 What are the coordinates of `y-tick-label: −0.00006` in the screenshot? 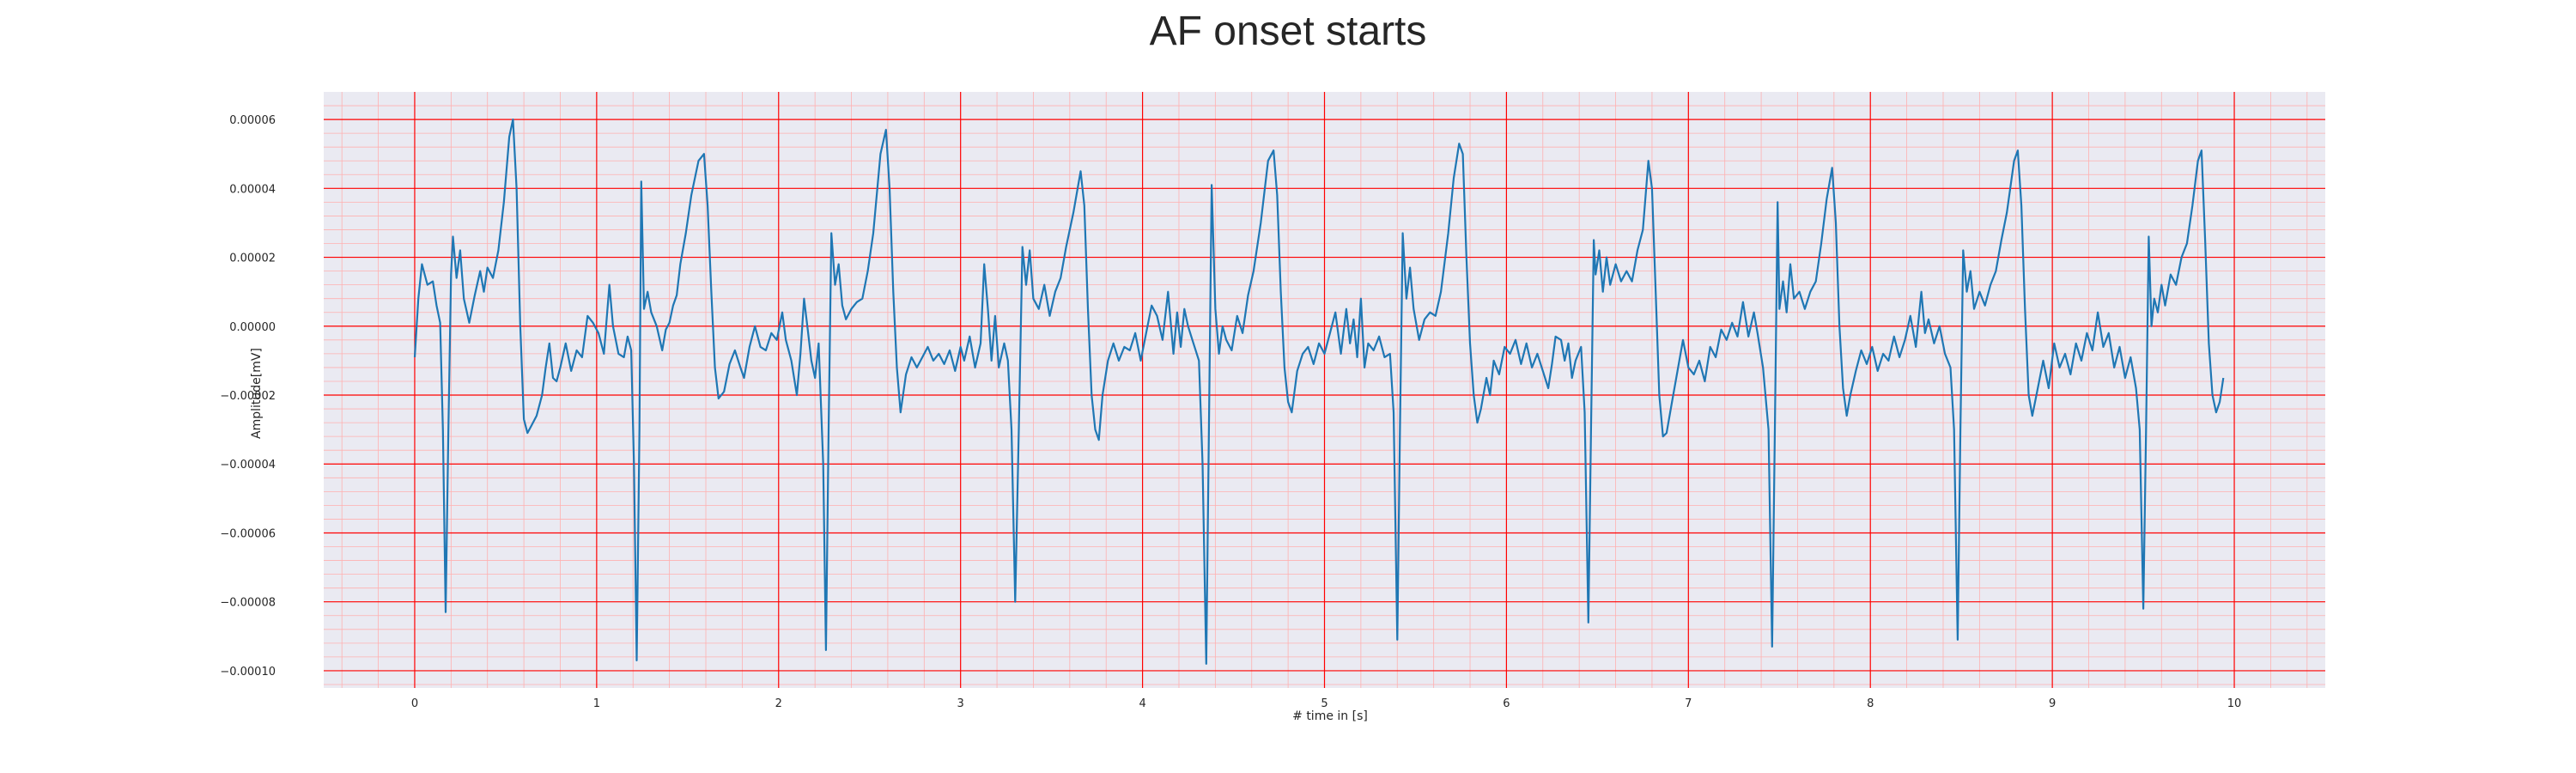 It's located at (248, 533).